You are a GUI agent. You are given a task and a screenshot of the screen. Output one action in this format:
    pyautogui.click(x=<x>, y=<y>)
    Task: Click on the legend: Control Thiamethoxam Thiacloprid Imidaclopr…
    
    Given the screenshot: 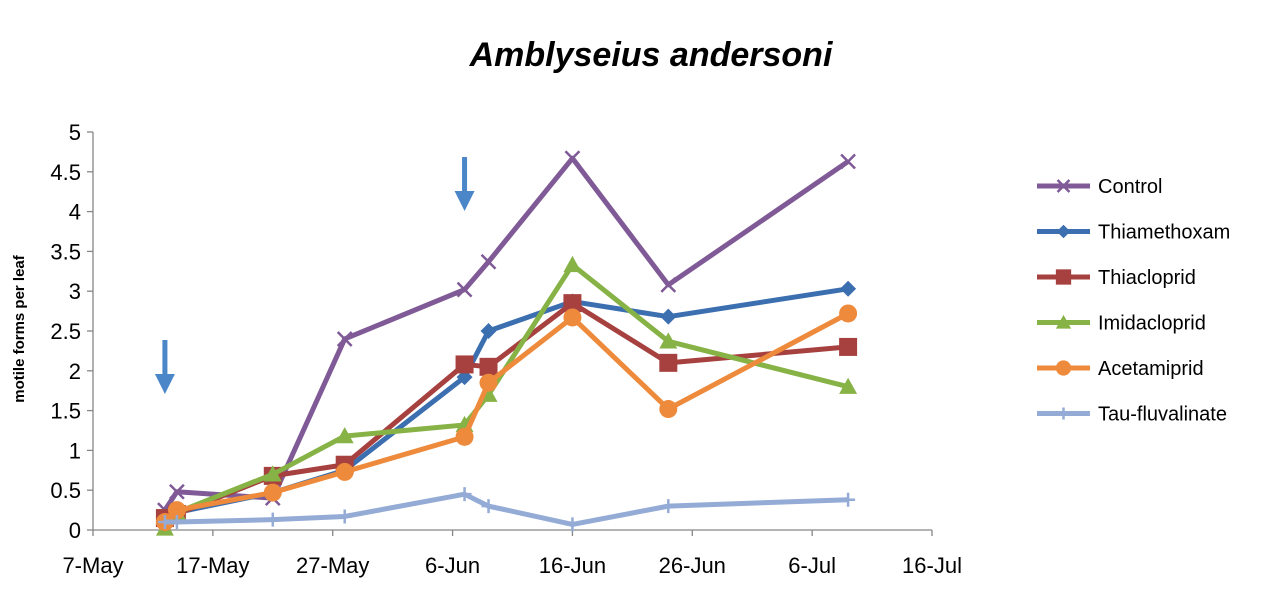 What is the action you would take?
    pyautogui.click(x=1133, y=301)
    